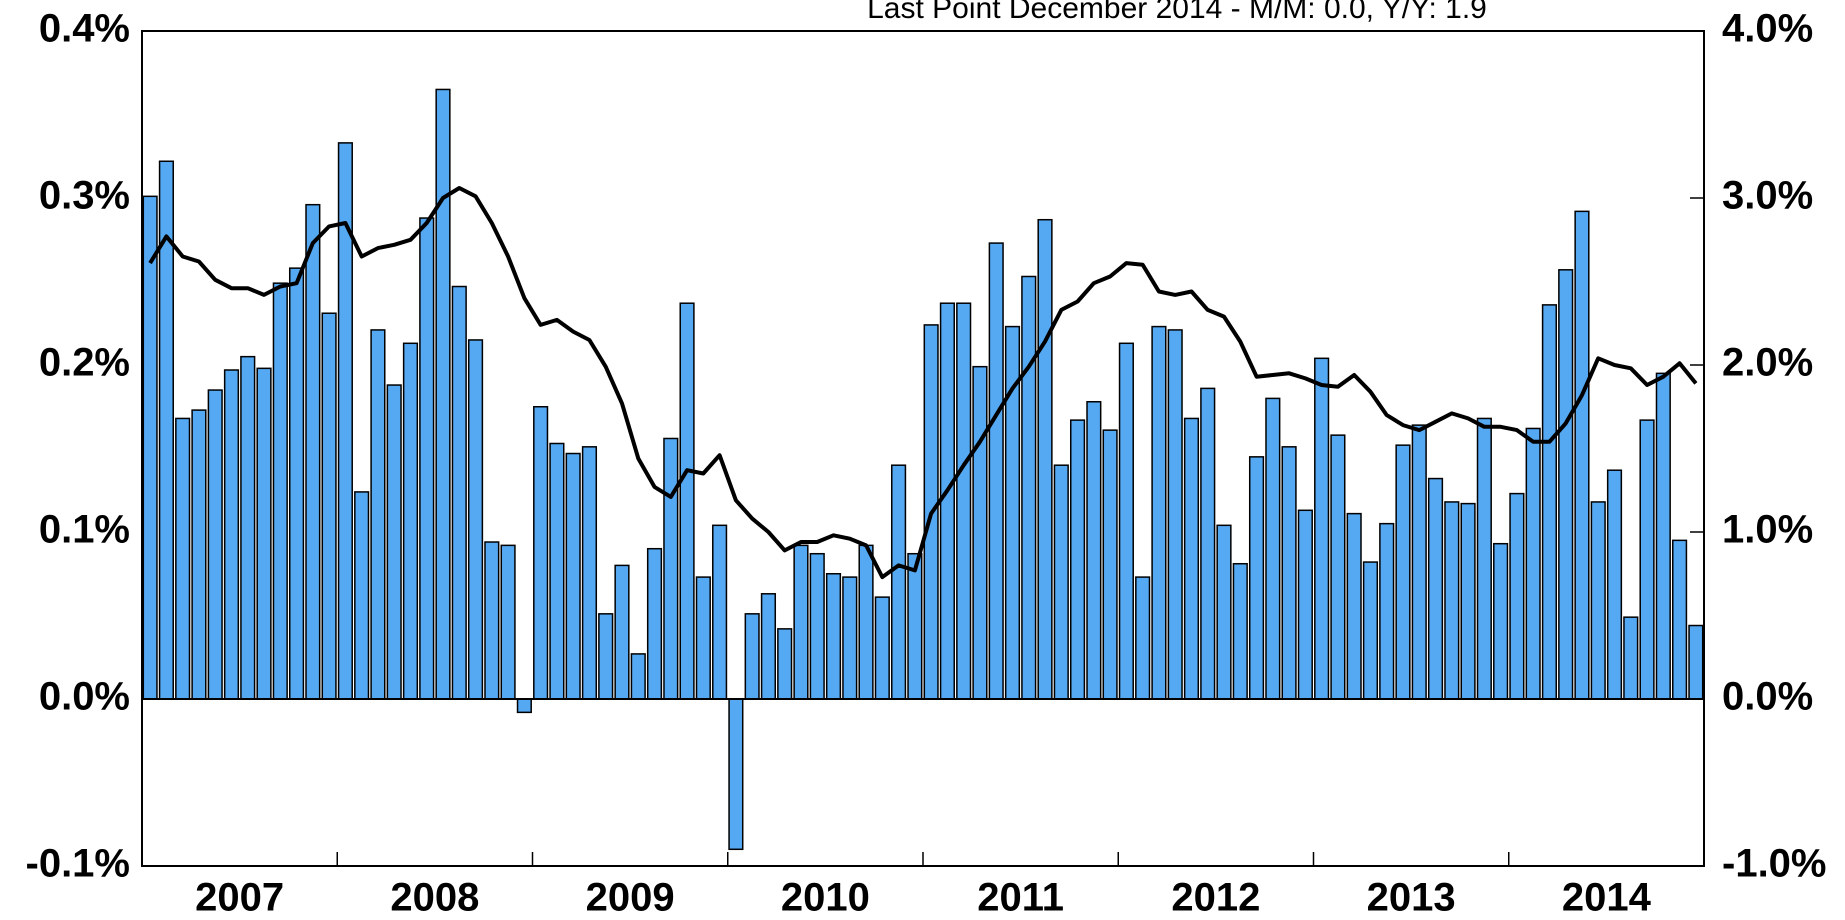 The width and height of the screenshot is (1845, 920). Describe the element at coordinates (1767, 530) in the screenshot. I see `y2-tick-label: 1.0%` at that location.